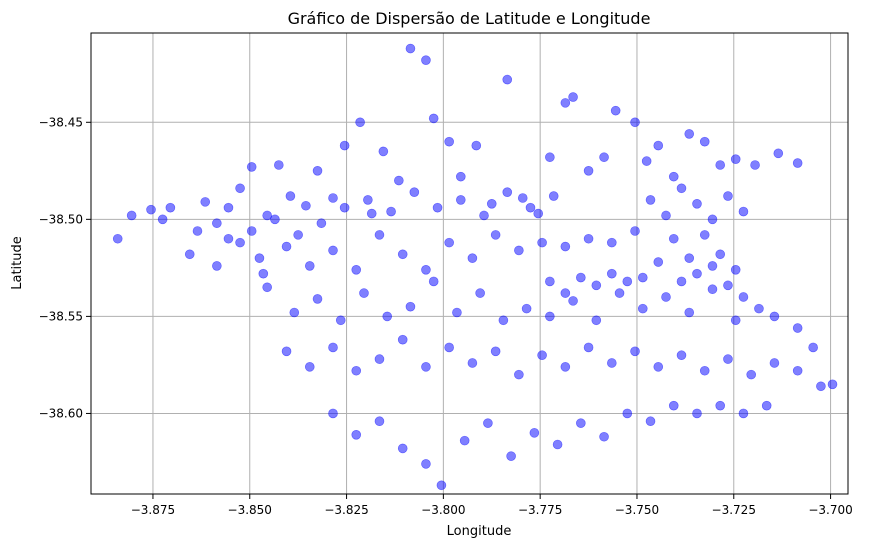  Describe the element at coordinates (61, 316) in the screenshot. I see `y-tick-label: −38.55` at that location.